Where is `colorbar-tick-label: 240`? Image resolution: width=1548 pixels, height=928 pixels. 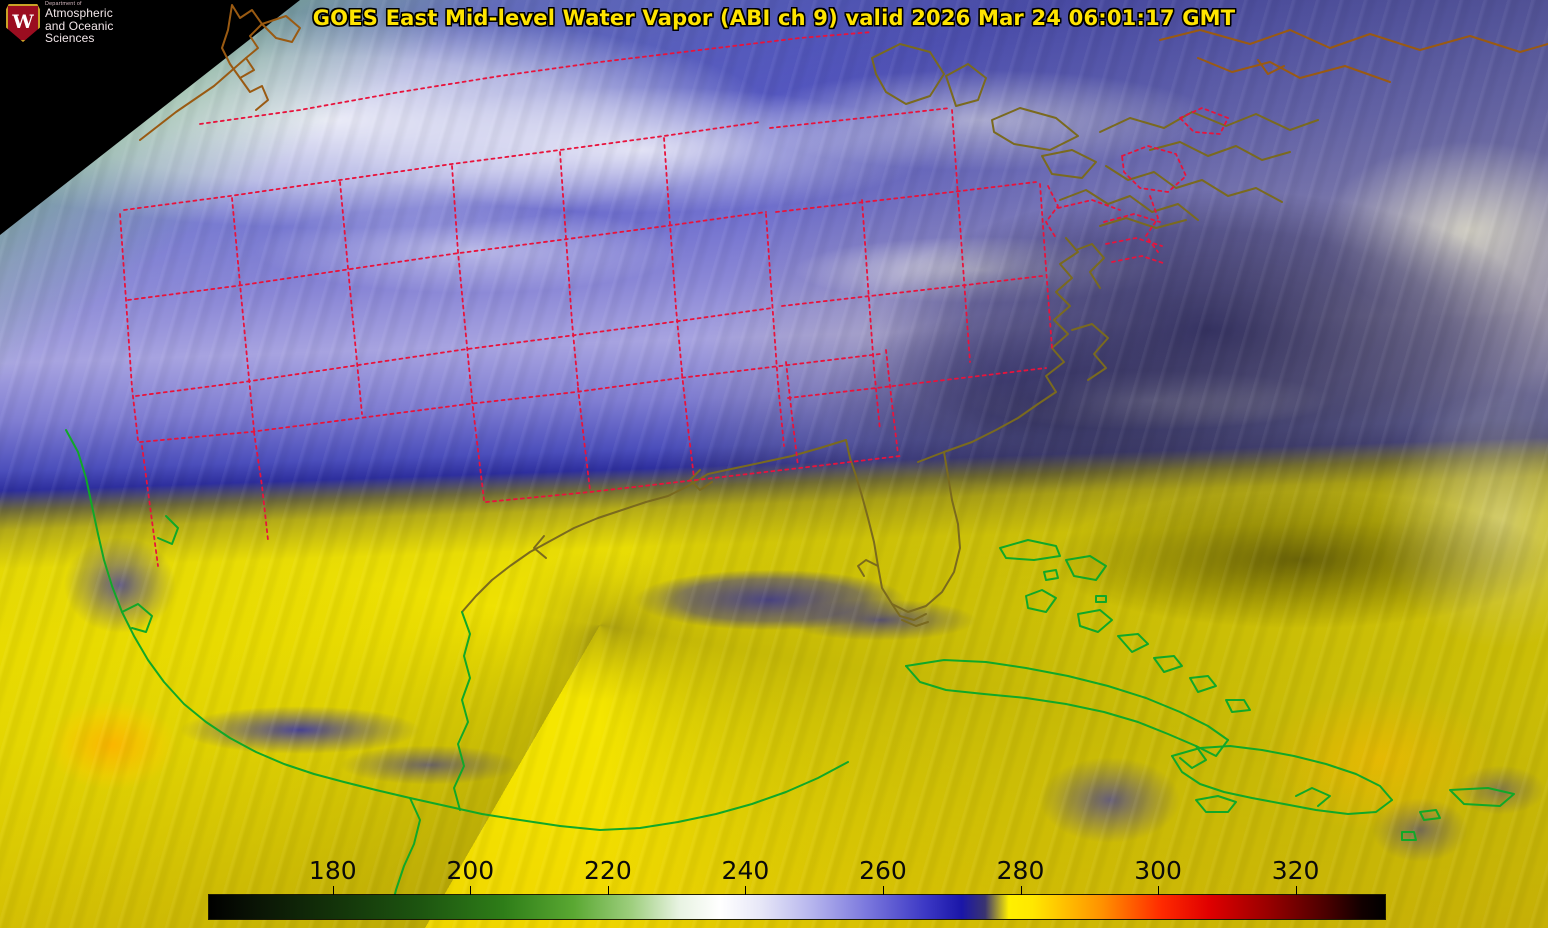 colorbar-tick-label: 240 is located at coordinates (745, 870).